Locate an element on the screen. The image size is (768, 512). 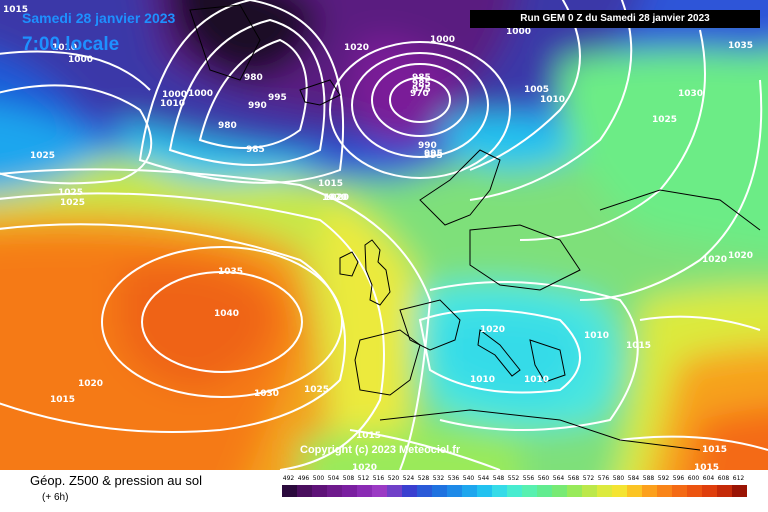
scale-tick-label: 556 is located at coordinates (528, 478).